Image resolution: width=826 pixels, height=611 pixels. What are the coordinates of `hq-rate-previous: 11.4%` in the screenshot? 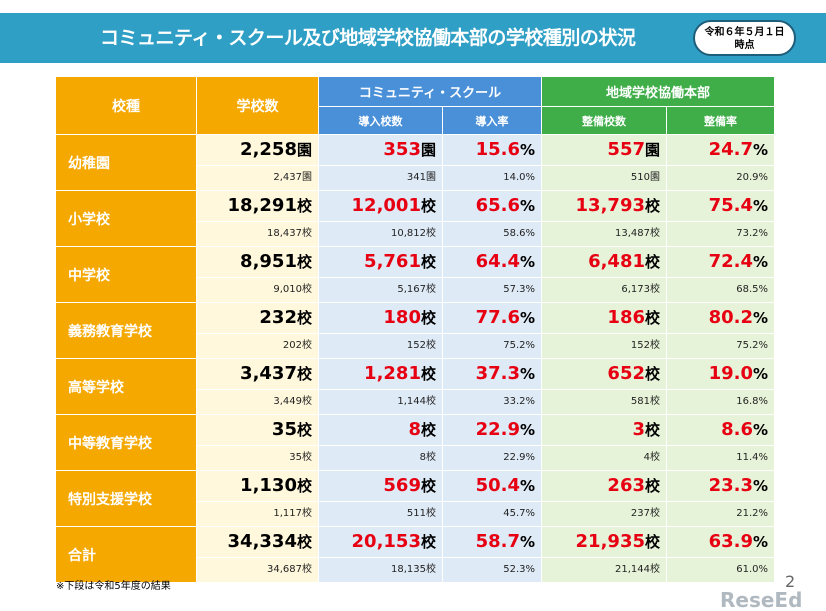 It's located at (721, 458).